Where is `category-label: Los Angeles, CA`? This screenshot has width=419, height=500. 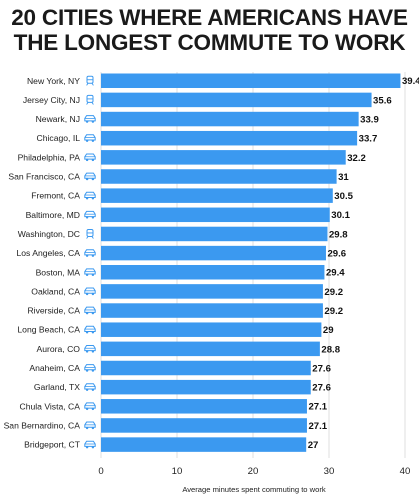
category-label: Los Angeles, CA is located at coordinates (48, 253).